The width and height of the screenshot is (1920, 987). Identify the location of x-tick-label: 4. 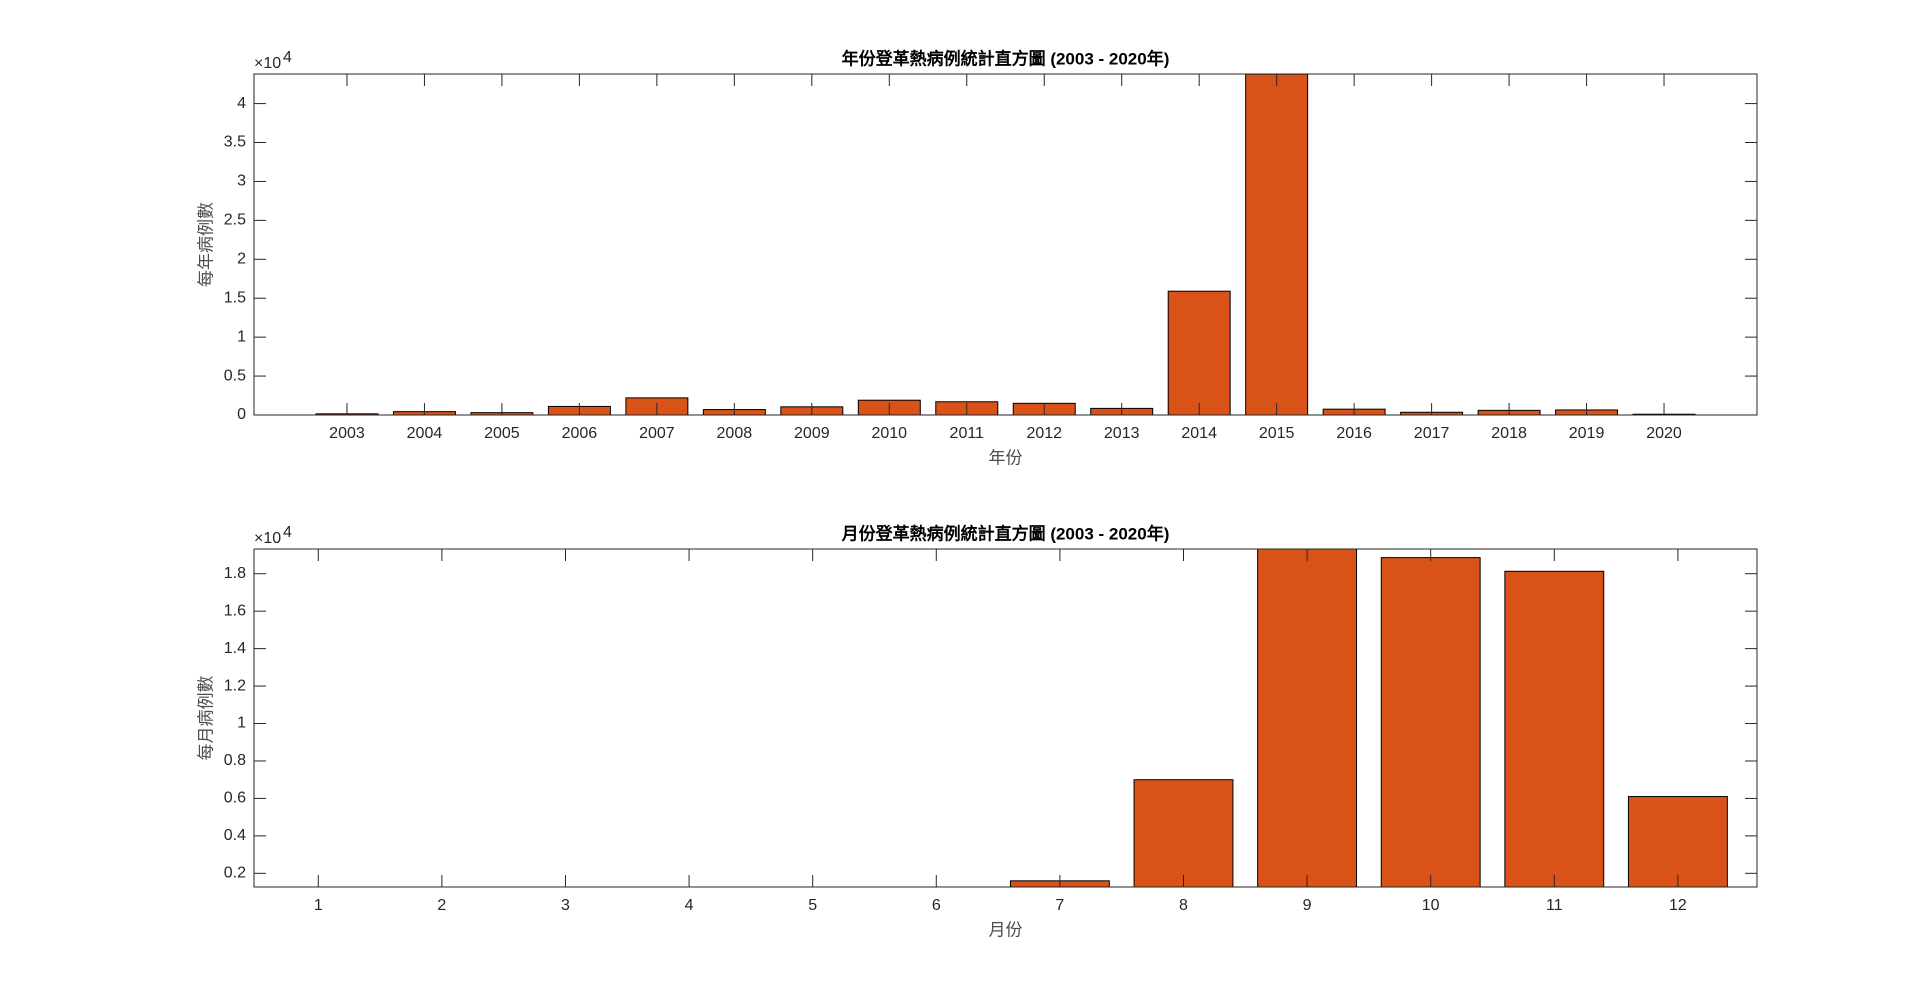
(689, 905).